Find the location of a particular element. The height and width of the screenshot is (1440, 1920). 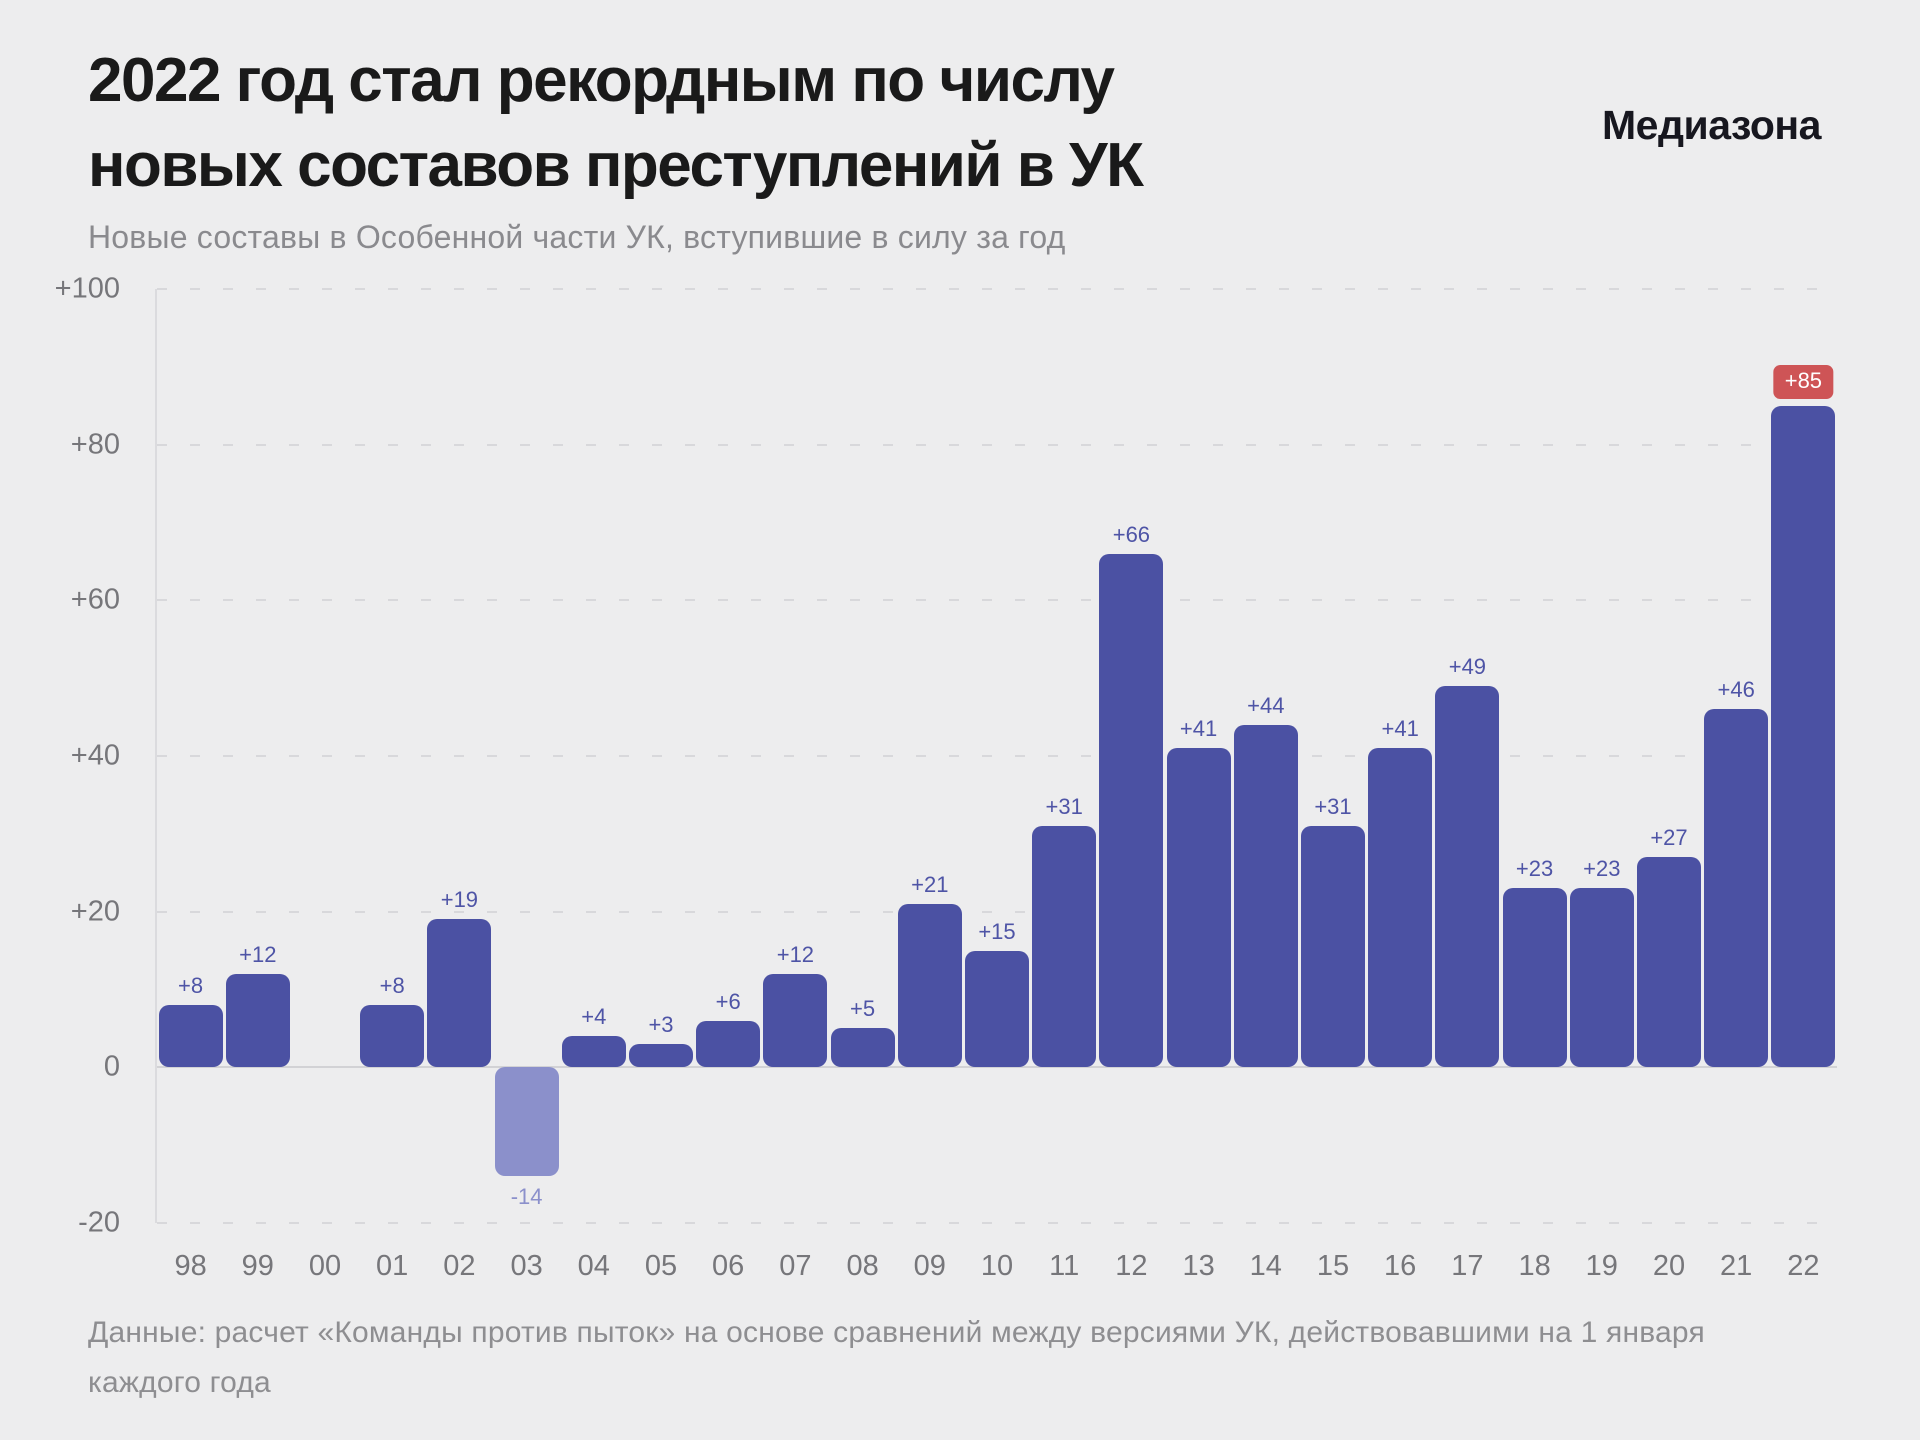

x-axis-label-01: 01 is located at coordinates (392, 1266).